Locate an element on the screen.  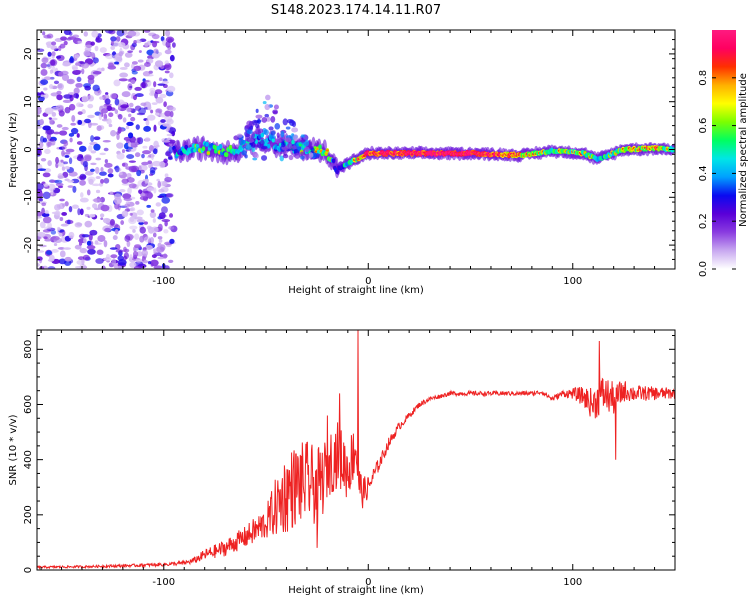
spectrogram-xtick-label: -100 is located at coordinates (163, 281).